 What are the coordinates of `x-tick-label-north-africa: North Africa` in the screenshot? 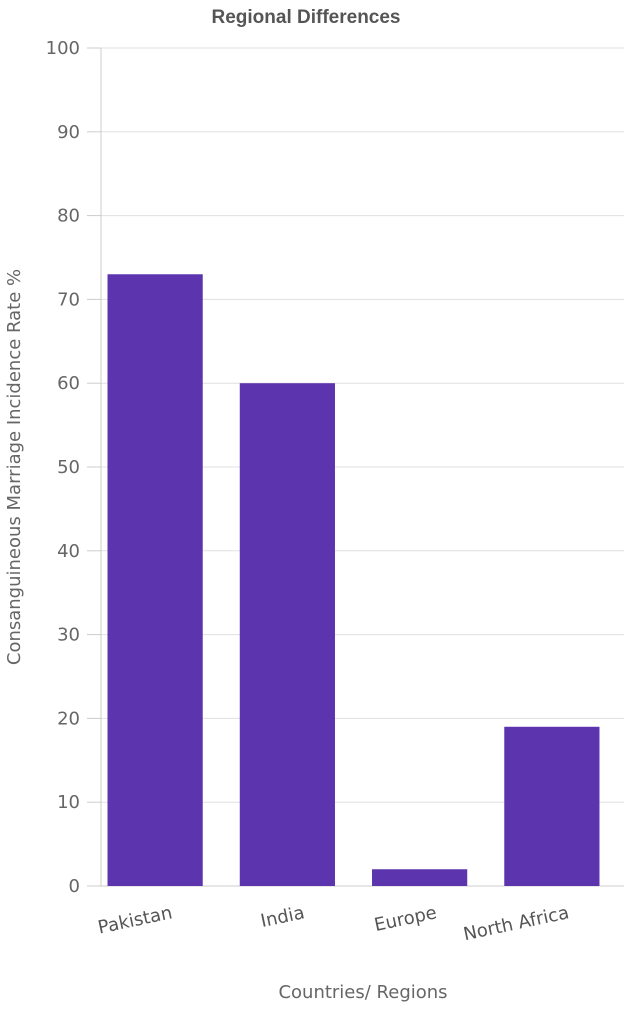 It's located at (515, 923).